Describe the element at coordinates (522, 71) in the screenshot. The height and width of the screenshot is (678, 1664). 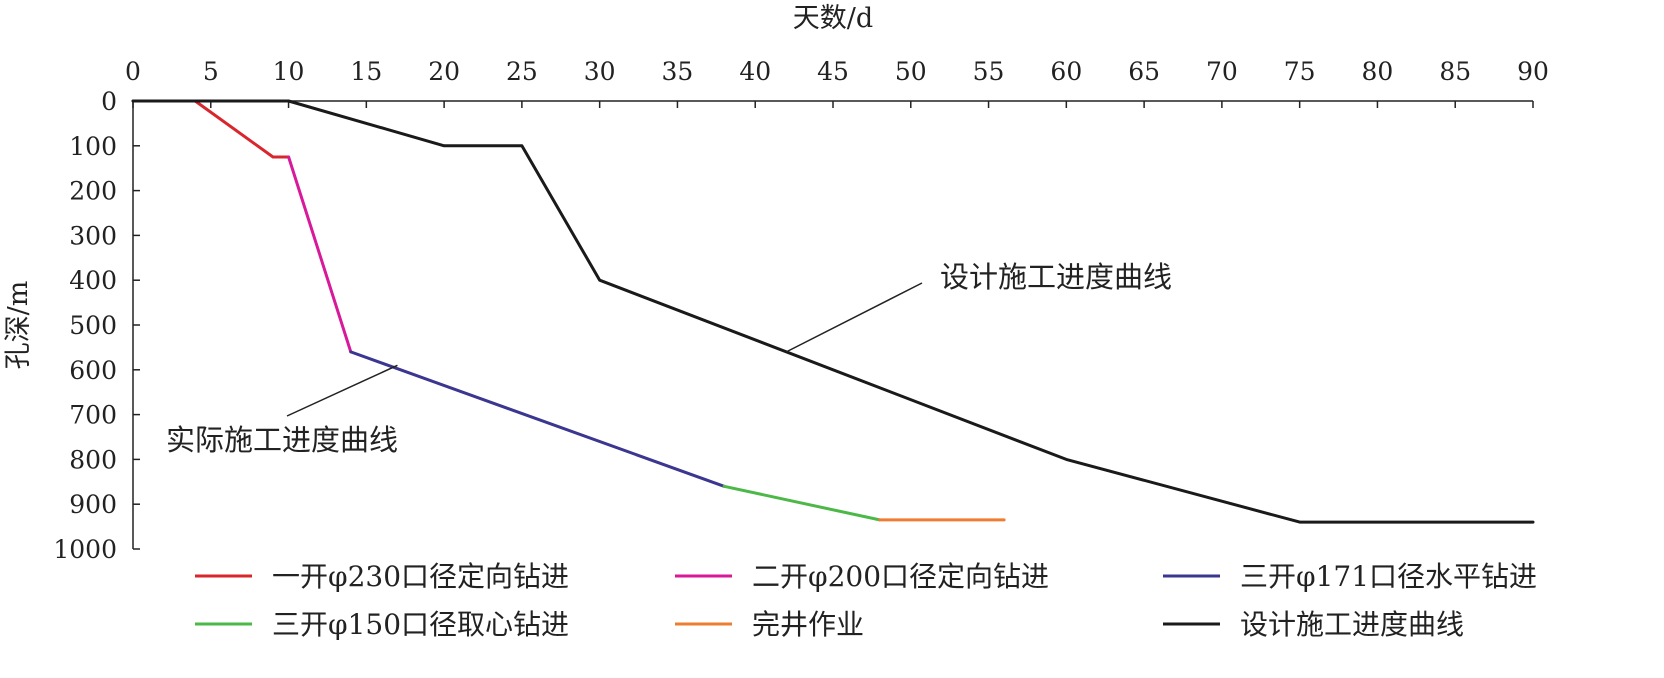
I see `x-tick-label: 25` at that location.